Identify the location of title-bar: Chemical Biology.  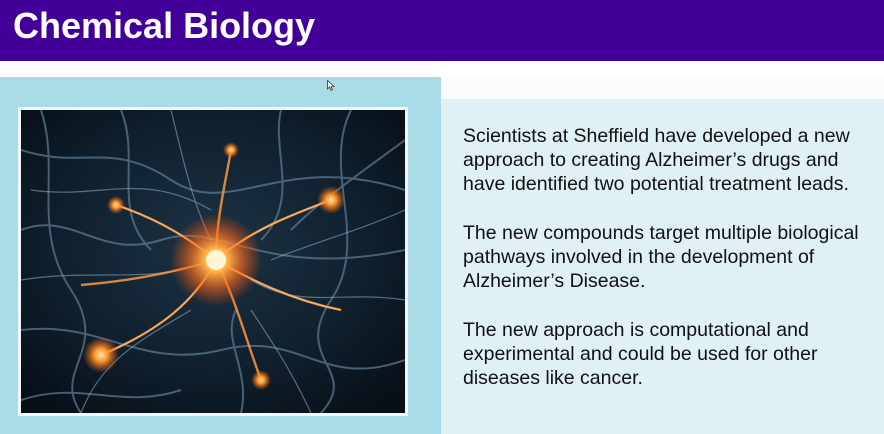
(442, 30).